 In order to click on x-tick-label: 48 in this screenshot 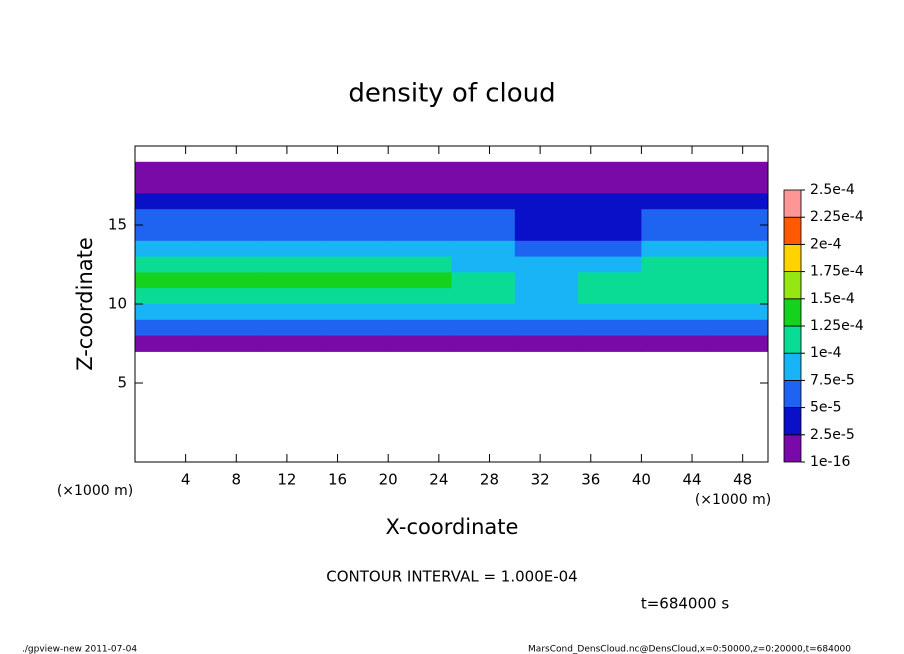, I will do `click(742, 480)`.